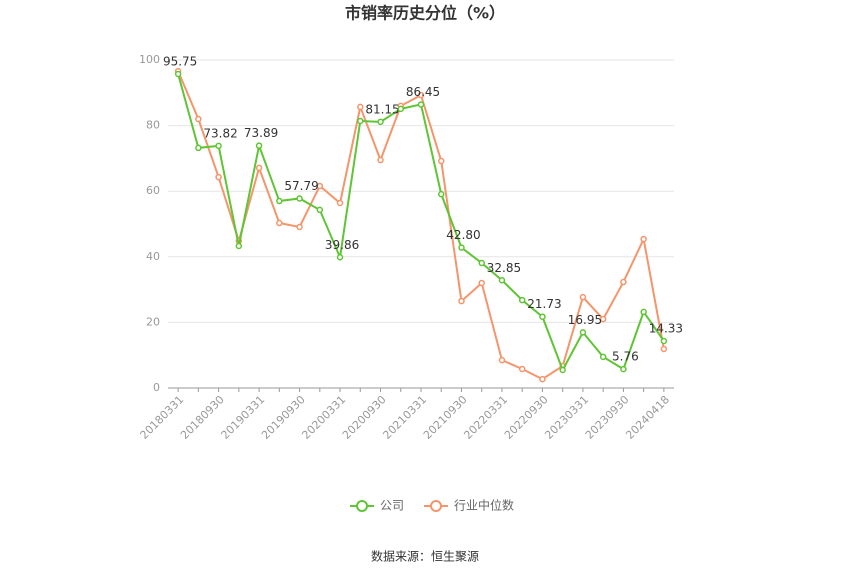 This screenshot has width=850, height=574. I want to click on value-label: 5.76, so click(625, 357).